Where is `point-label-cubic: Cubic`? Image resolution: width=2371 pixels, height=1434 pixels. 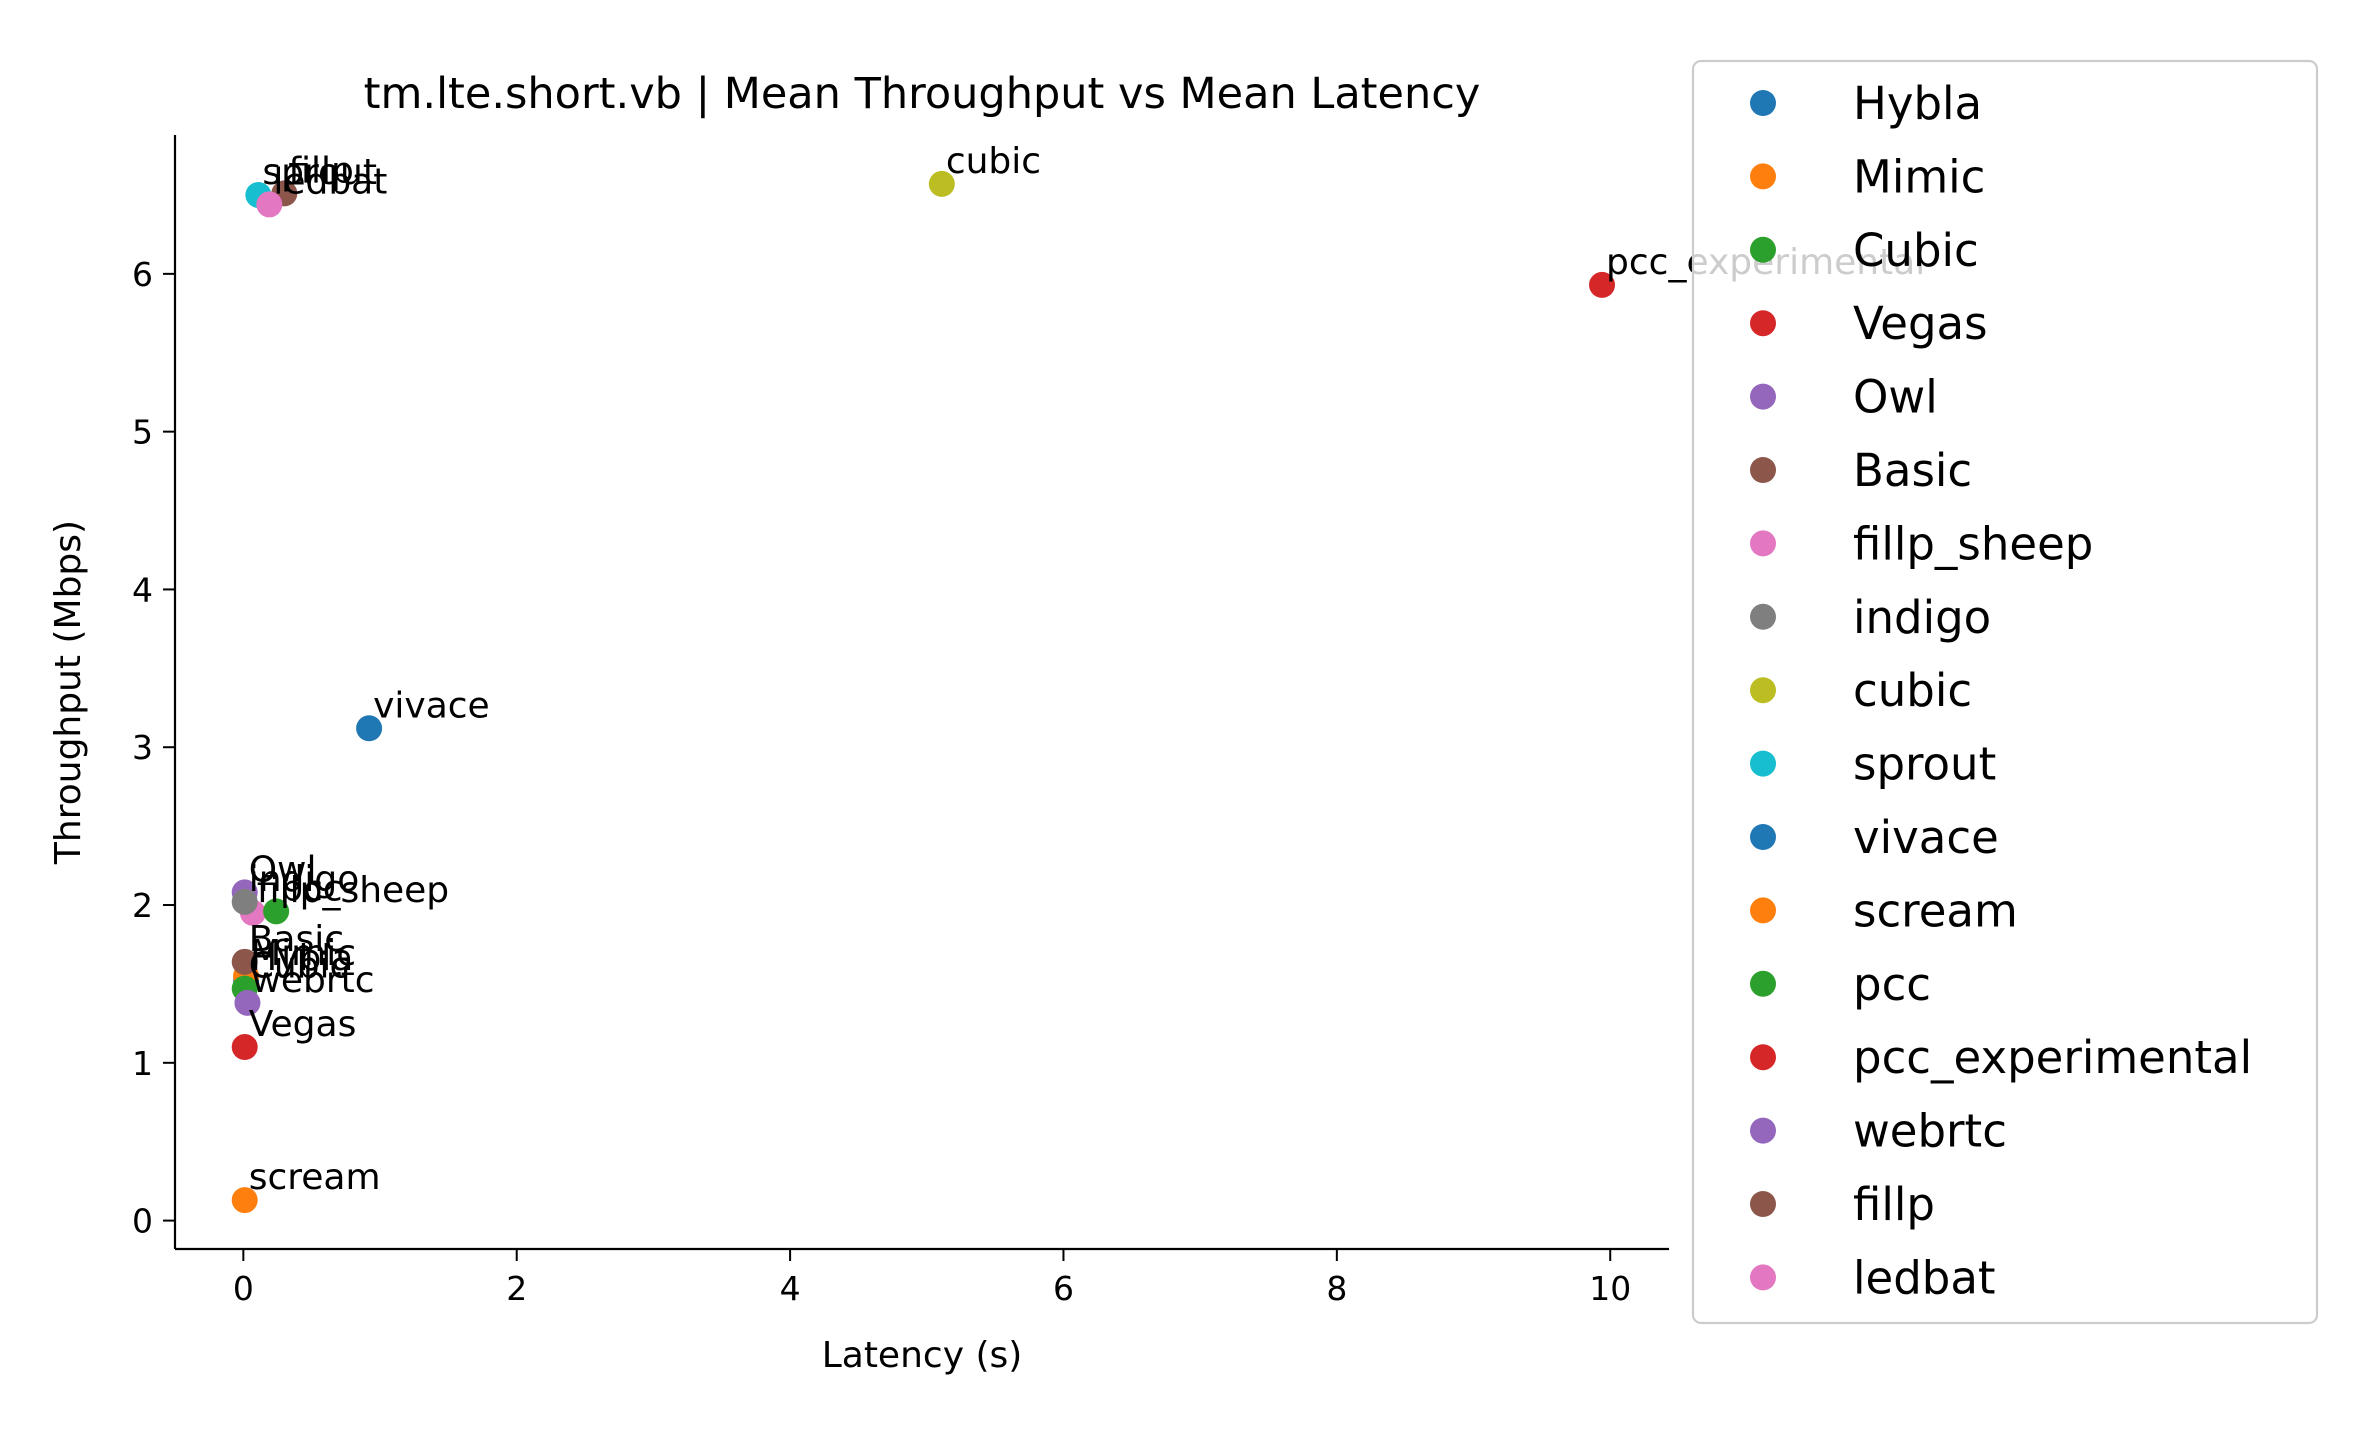
point-label-cubic: Cubic is located at coordinates (299, 966).